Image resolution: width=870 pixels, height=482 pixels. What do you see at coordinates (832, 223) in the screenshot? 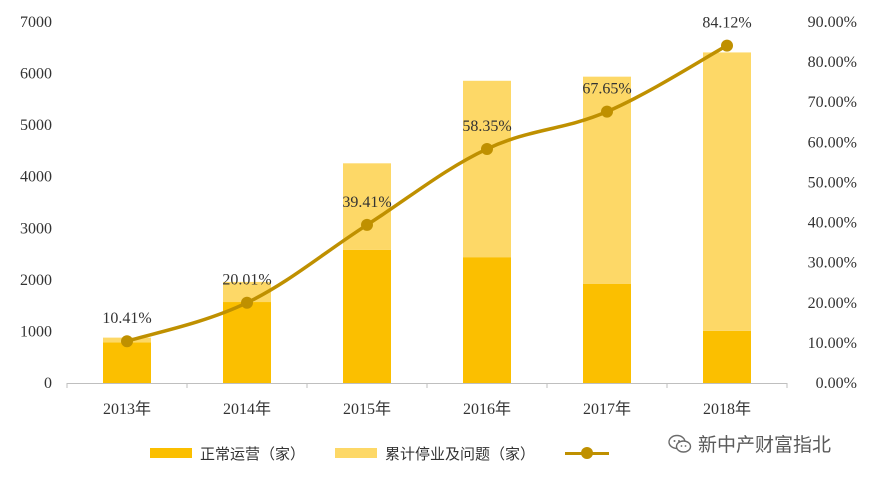
I see `right-tick-label: 40.00%` at bounding box center [832, 223].